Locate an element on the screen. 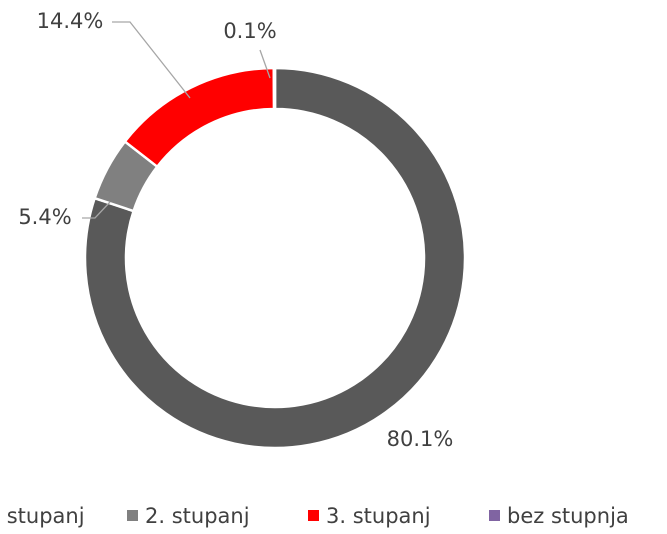 The height and width of the screenshot is (534, 667). legend-label: 2. stupanj is located at coordinates (197, 516).